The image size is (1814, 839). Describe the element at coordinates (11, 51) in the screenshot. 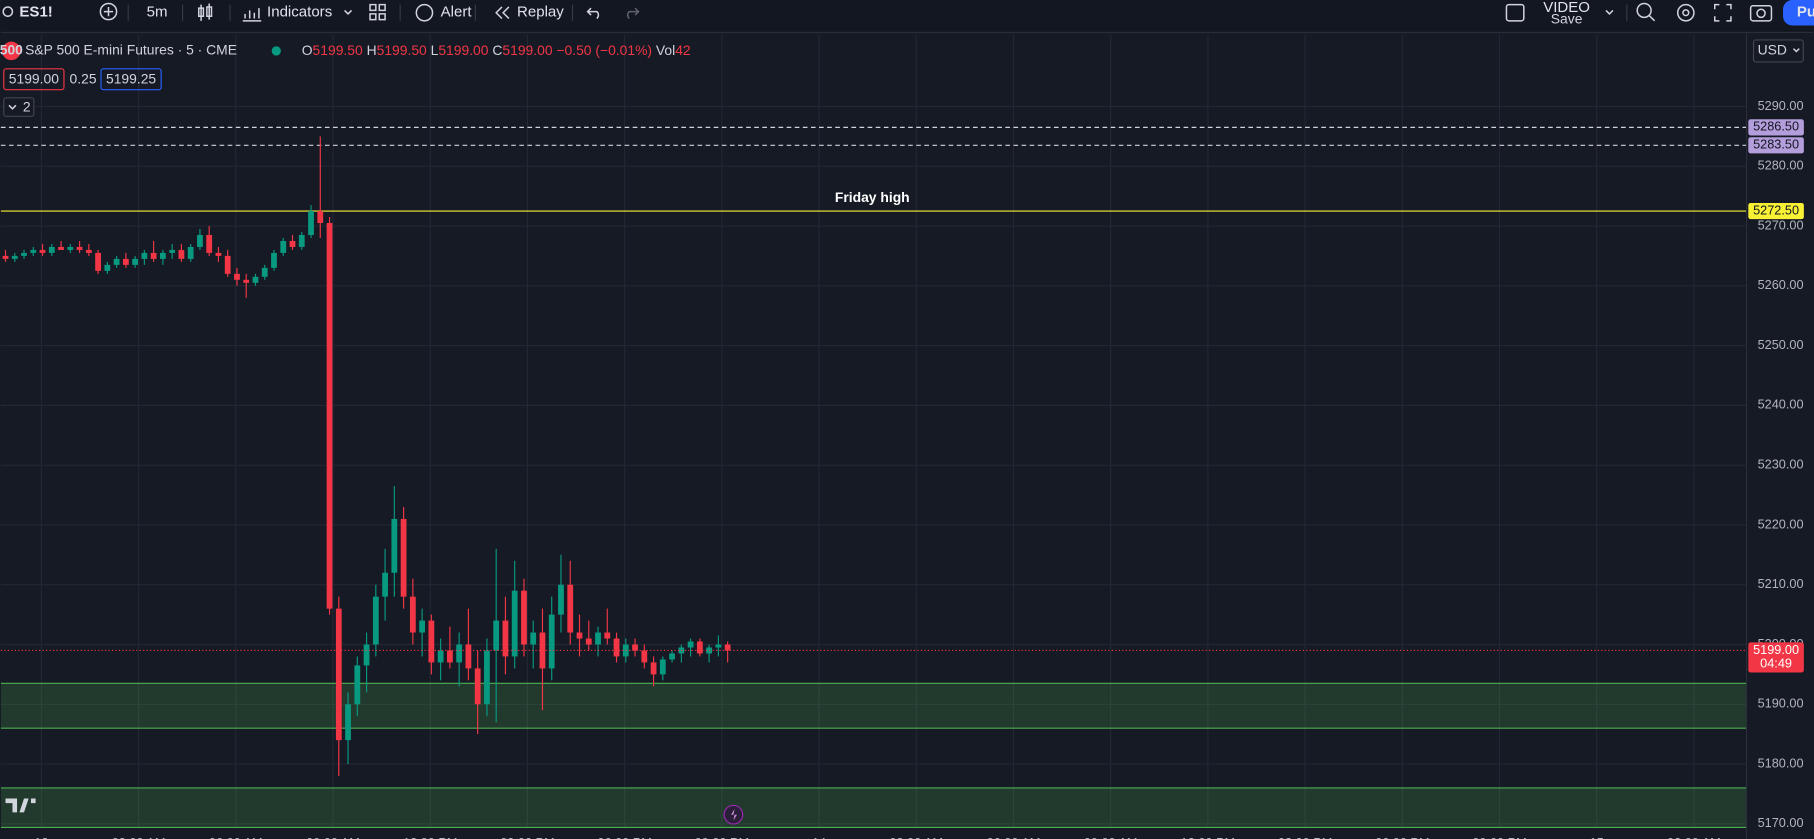

I see `symbol-logo` at that location.